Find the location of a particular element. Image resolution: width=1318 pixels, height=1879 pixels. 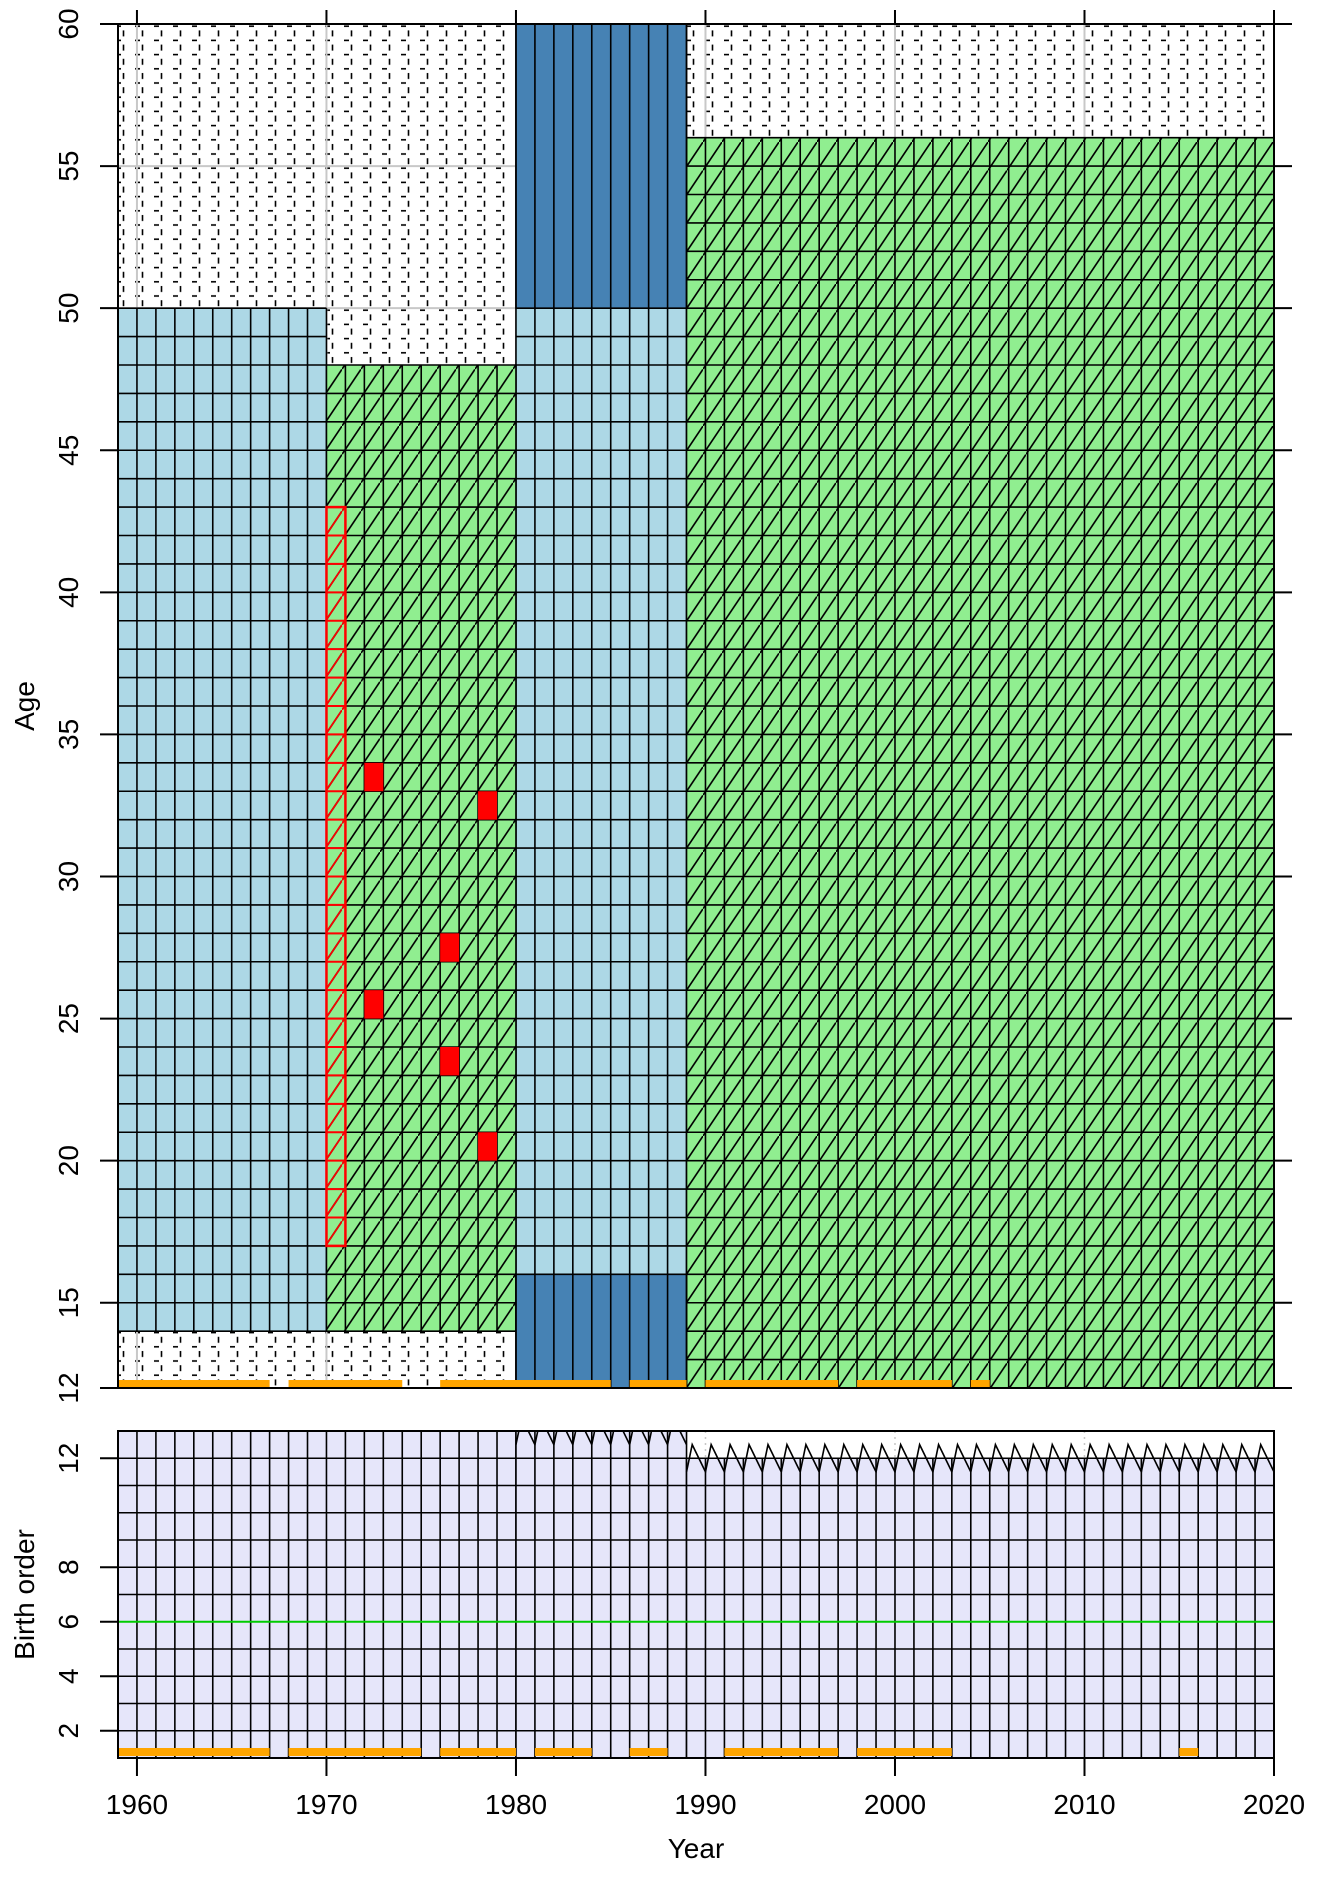

y-tick-label: 50 is located at coordinates (68, 308).